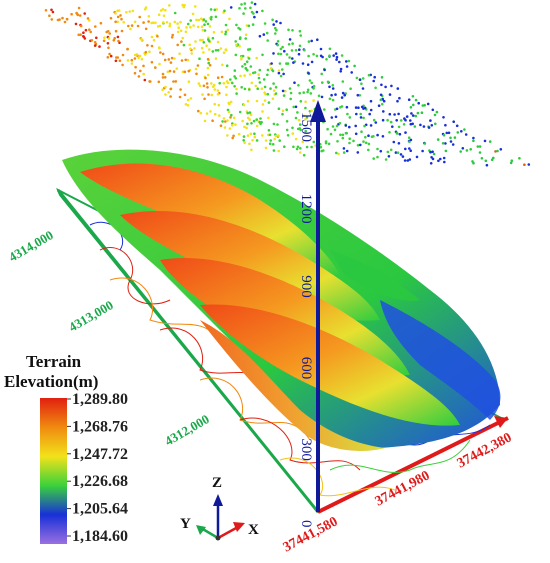 This screenshot has width=550, height=563. Describe the element at coordinates (100, 509) in the screenshot. I see `legend-value-label: 1,205.64` at that location.